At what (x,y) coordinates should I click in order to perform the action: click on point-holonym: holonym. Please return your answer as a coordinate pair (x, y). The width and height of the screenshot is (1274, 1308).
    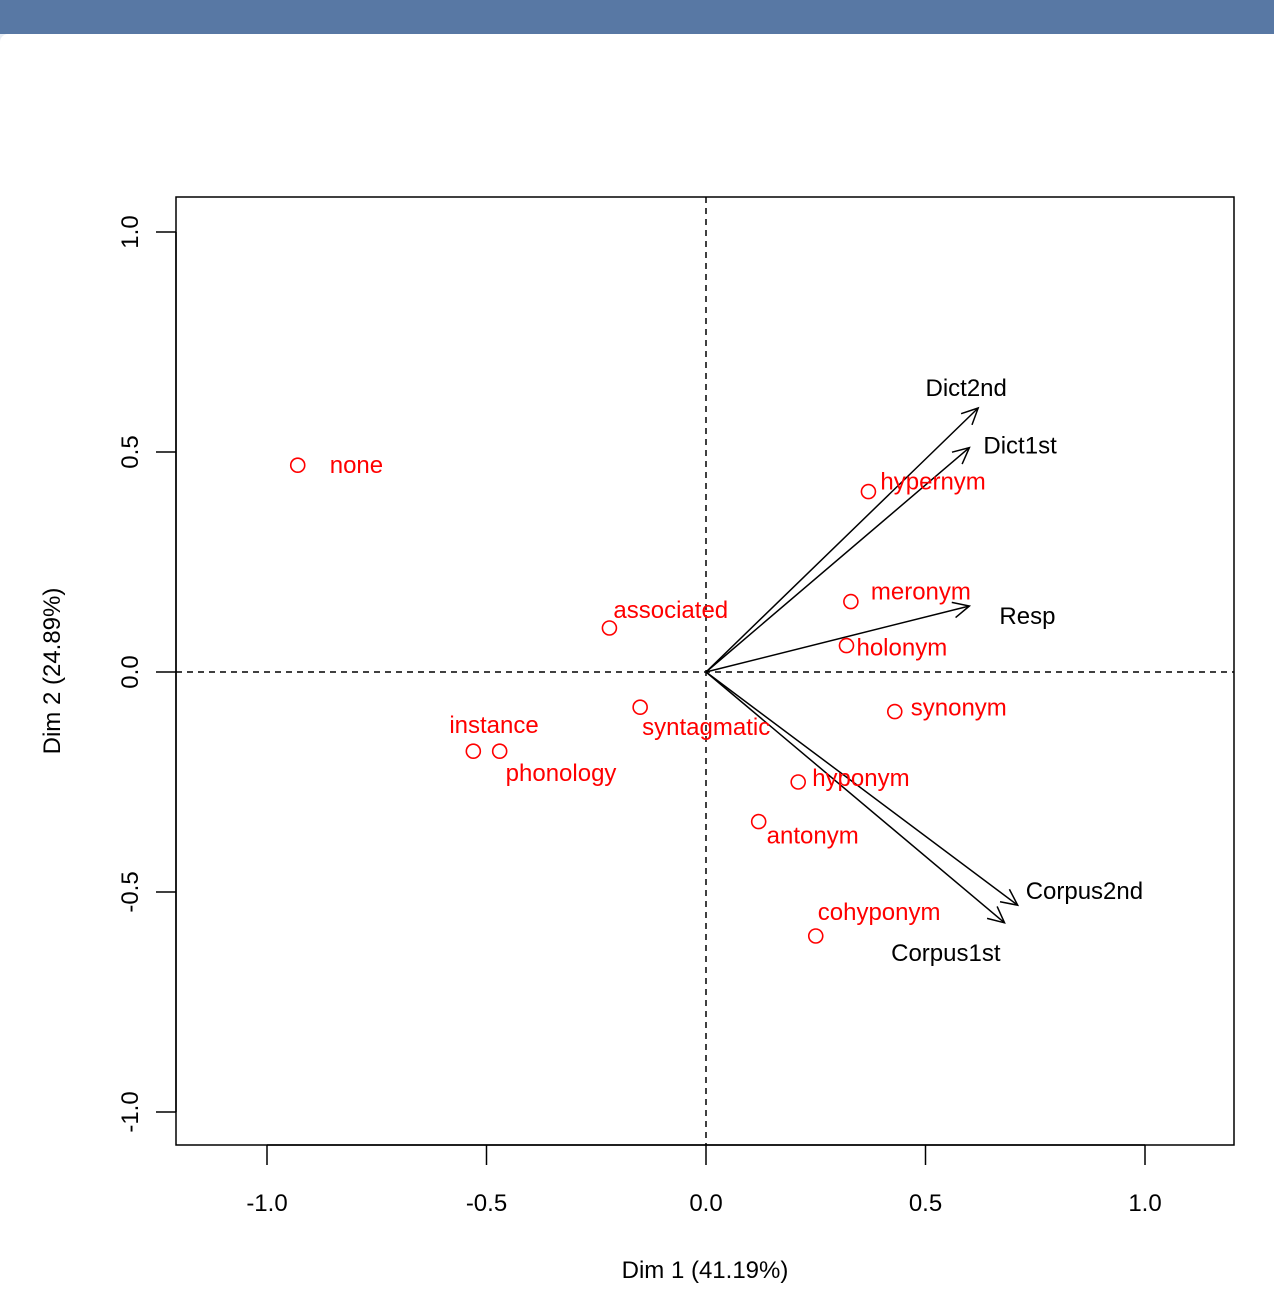
    Looking at the image, I should click on (892, 648).